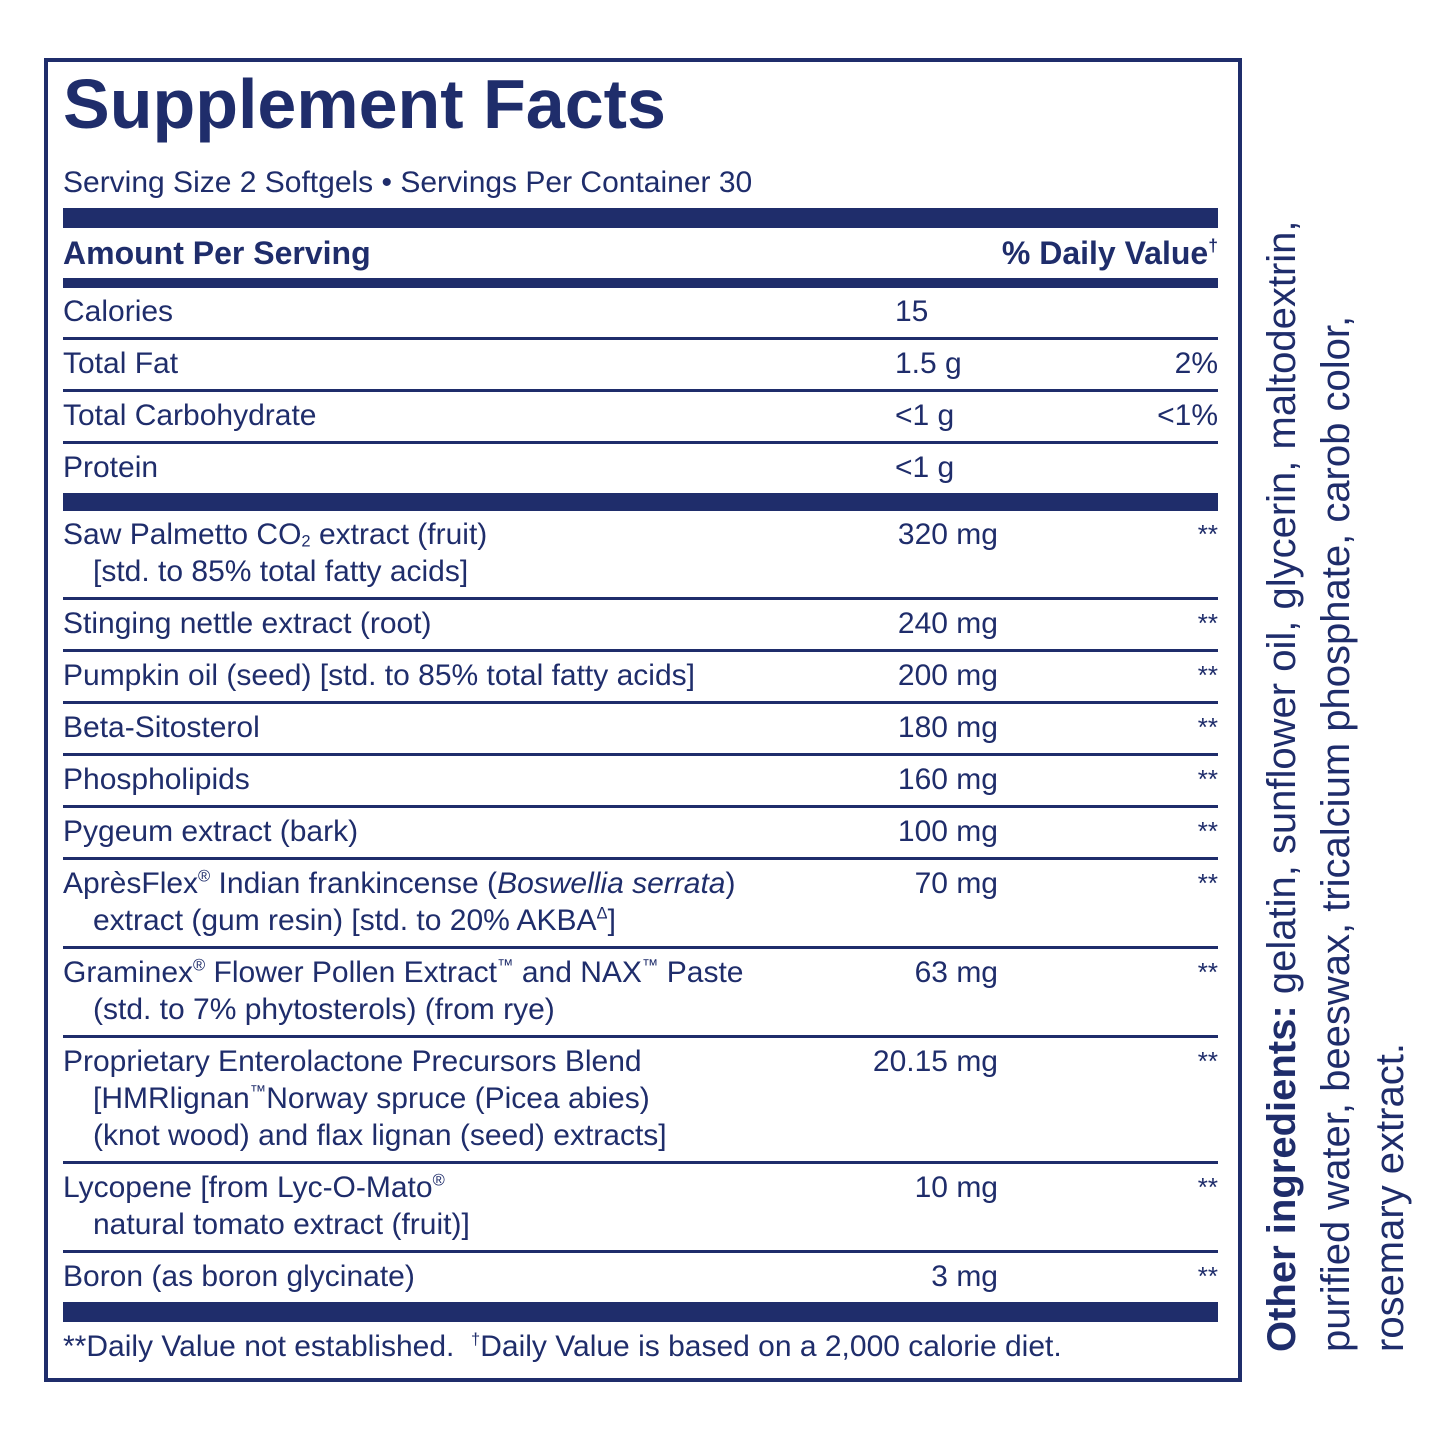 This screenshot has width=1445, height=1445. What do you see at coordinates (1282, 1178) in the screenshot?
I see `ingredients-label: Other ingredients:` at bounding box center [1282, 1178].